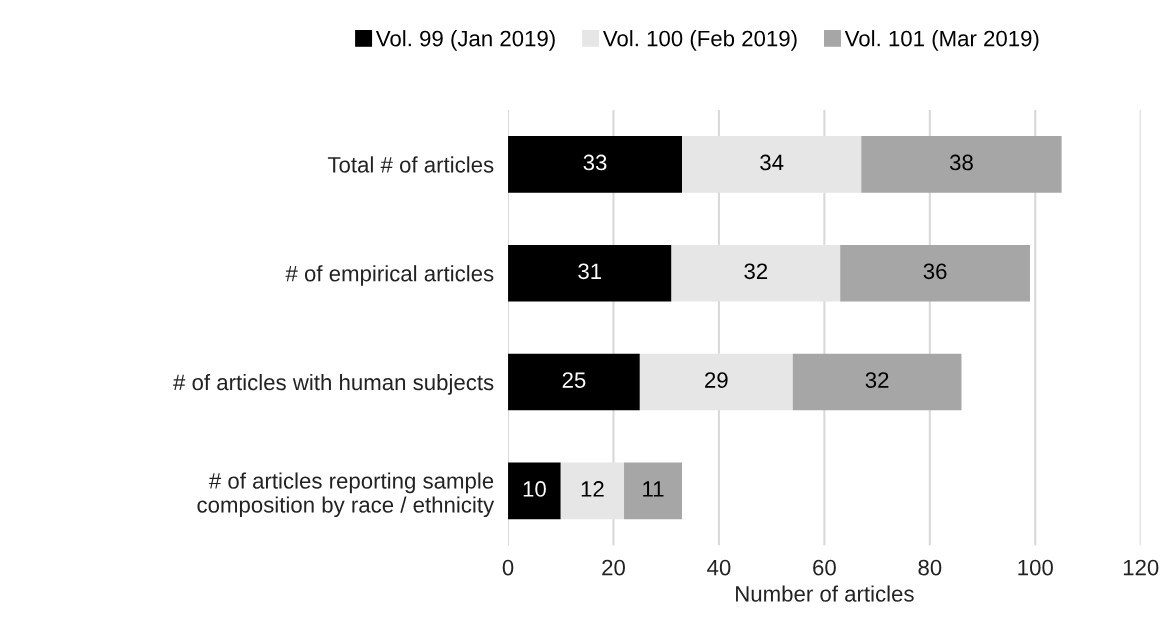 The width and height of the screenshot is (1176, 643). I want to click on x-tick-label: 20, so click(613, 567).